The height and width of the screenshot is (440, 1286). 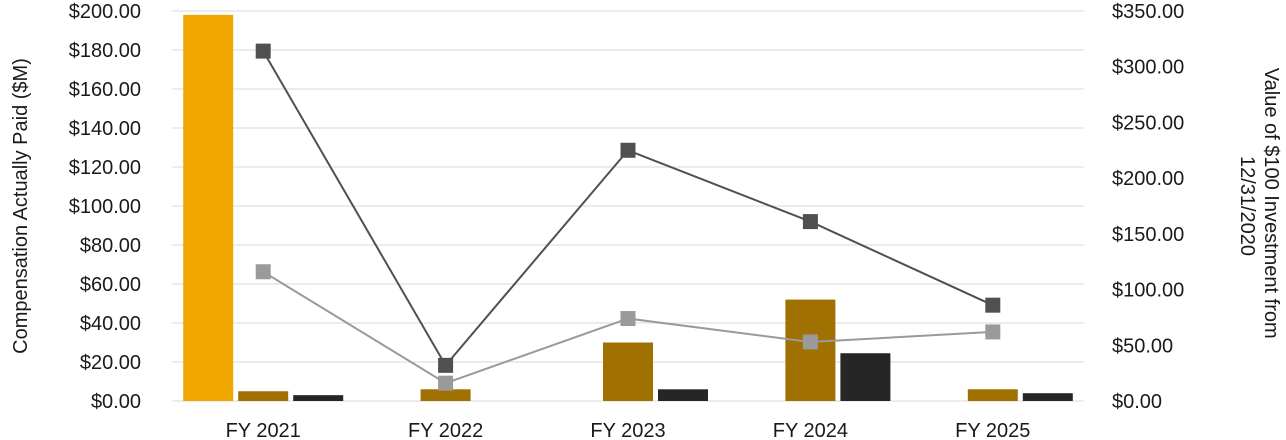 I want to click on left-axis-title: Compensation Actually Paid ($M), so click(x=21, y=206).